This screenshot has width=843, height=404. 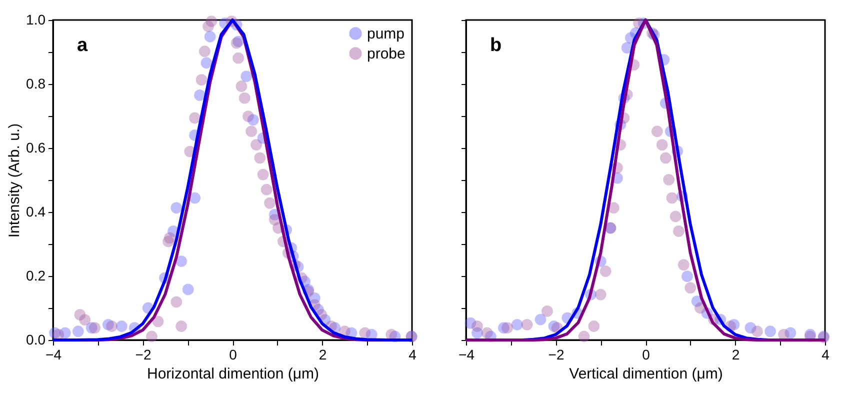 What do you see at coordinates (36, 276) in the screenshot?
I see `y-tick-label: 0.2` at bounding box center [36, 276].